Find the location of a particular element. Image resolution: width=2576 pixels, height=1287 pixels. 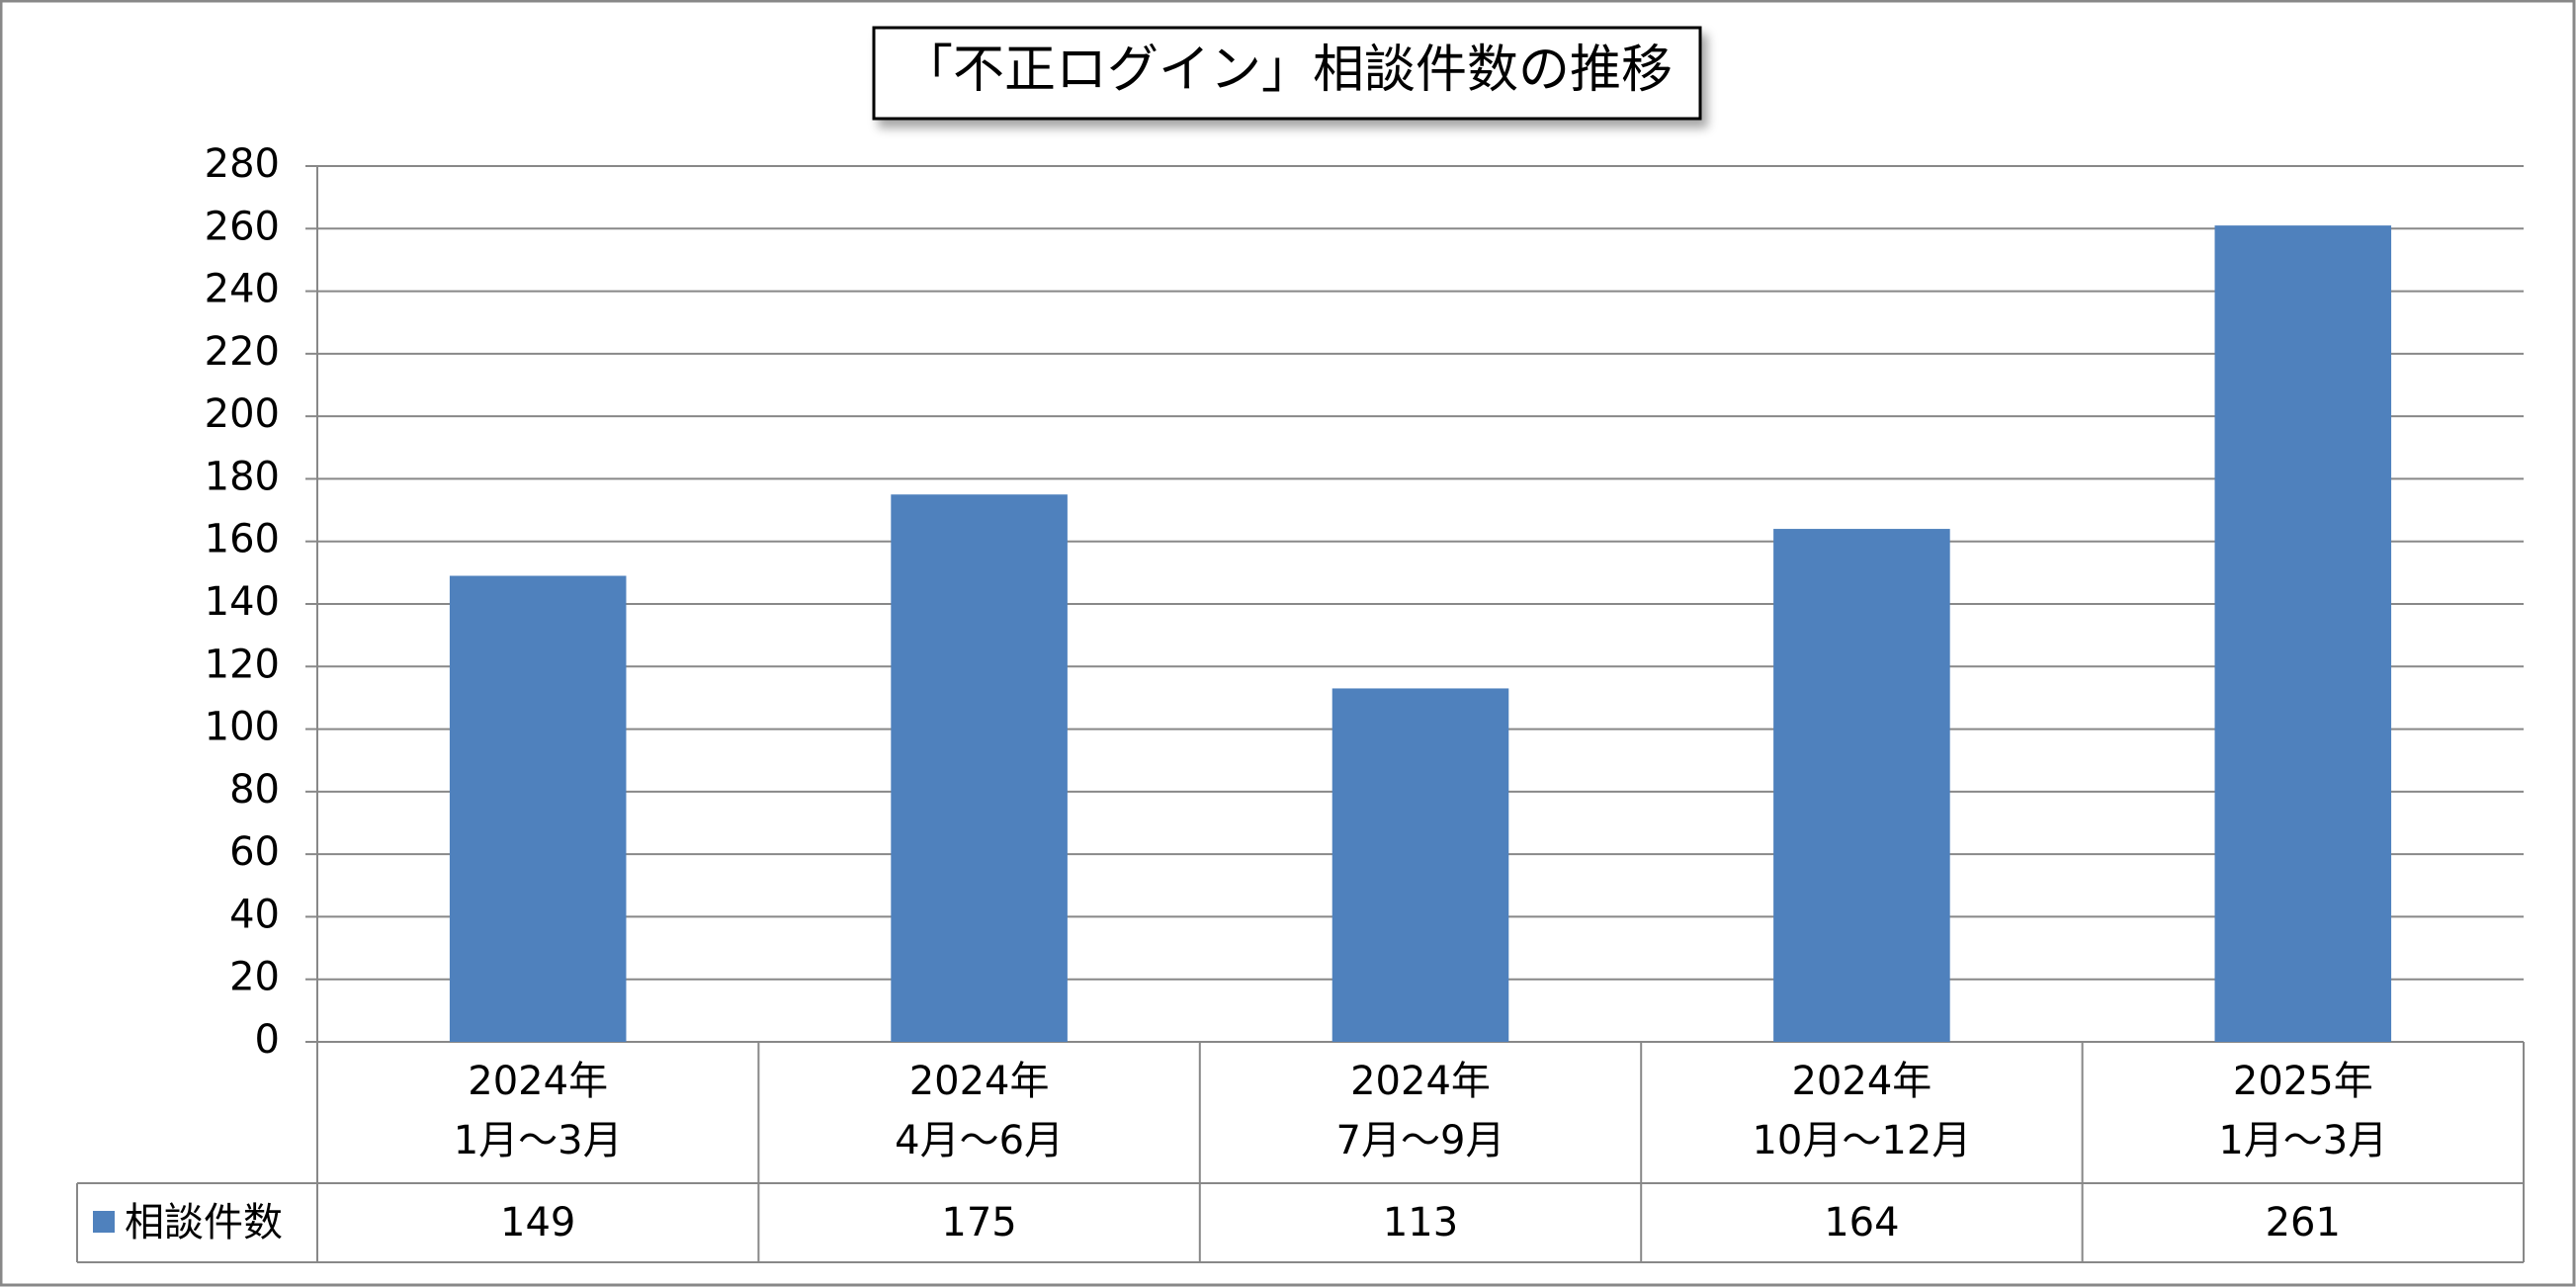

y-tick-label: 20 is located at coordinates (254, 977).